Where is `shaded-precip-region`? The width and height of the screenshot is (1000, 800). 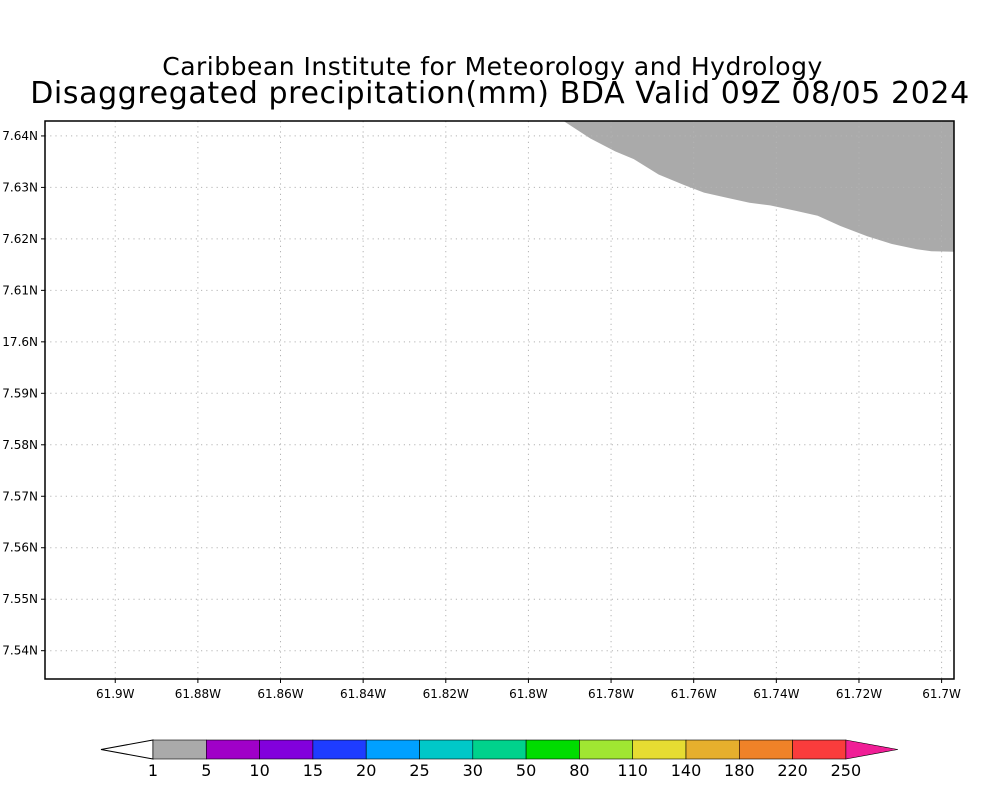
shaded-precip-region is located at coordinates (758, 186).